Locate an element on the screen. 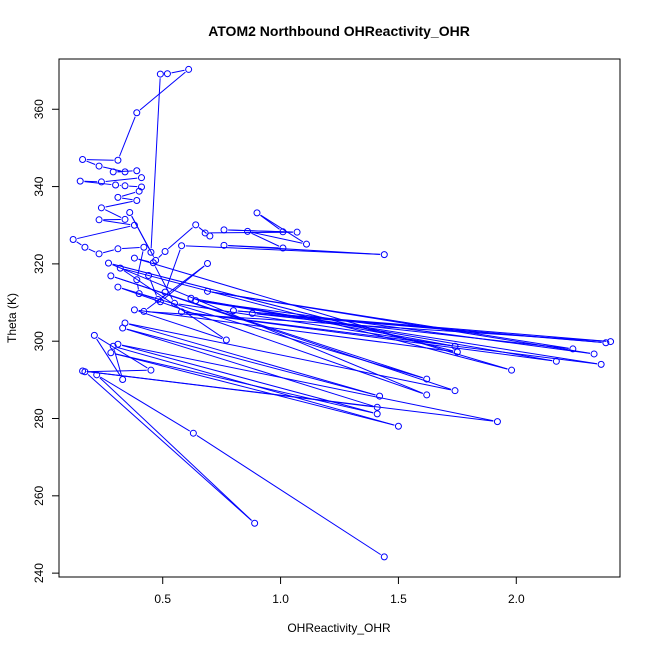  x-axis-label: OHReactivity_OHR is located at coordinates (339, 628).